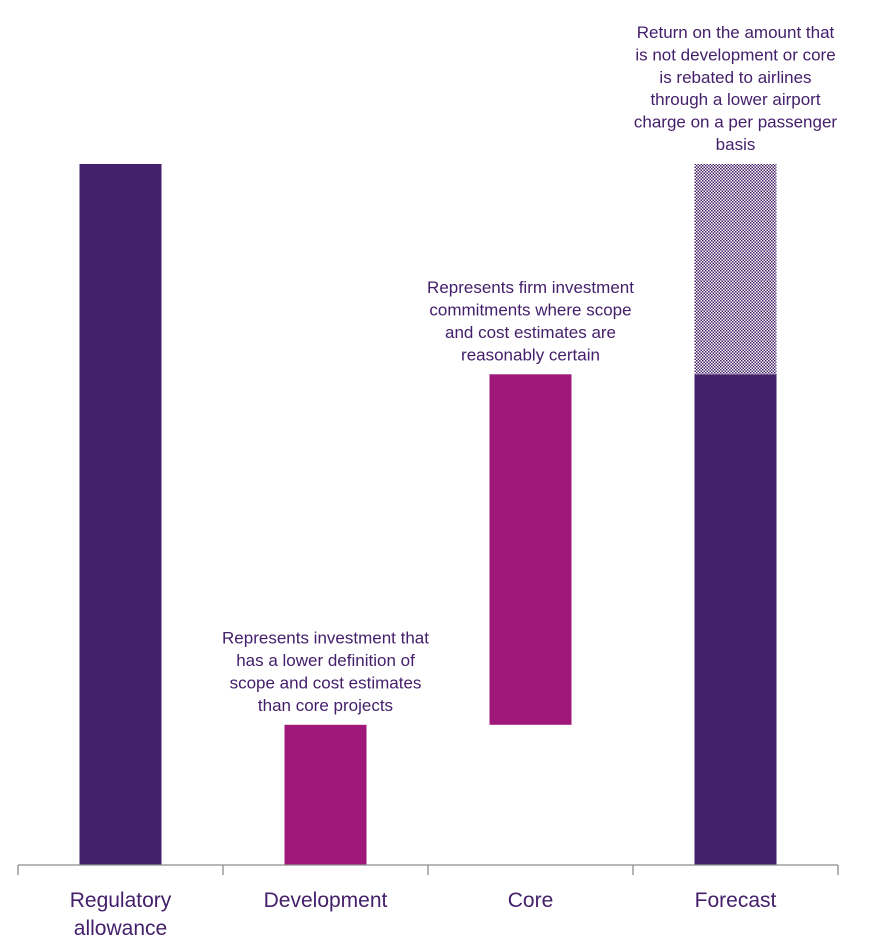  I want to click on tick-label-line: allowance, so click(120, 928).